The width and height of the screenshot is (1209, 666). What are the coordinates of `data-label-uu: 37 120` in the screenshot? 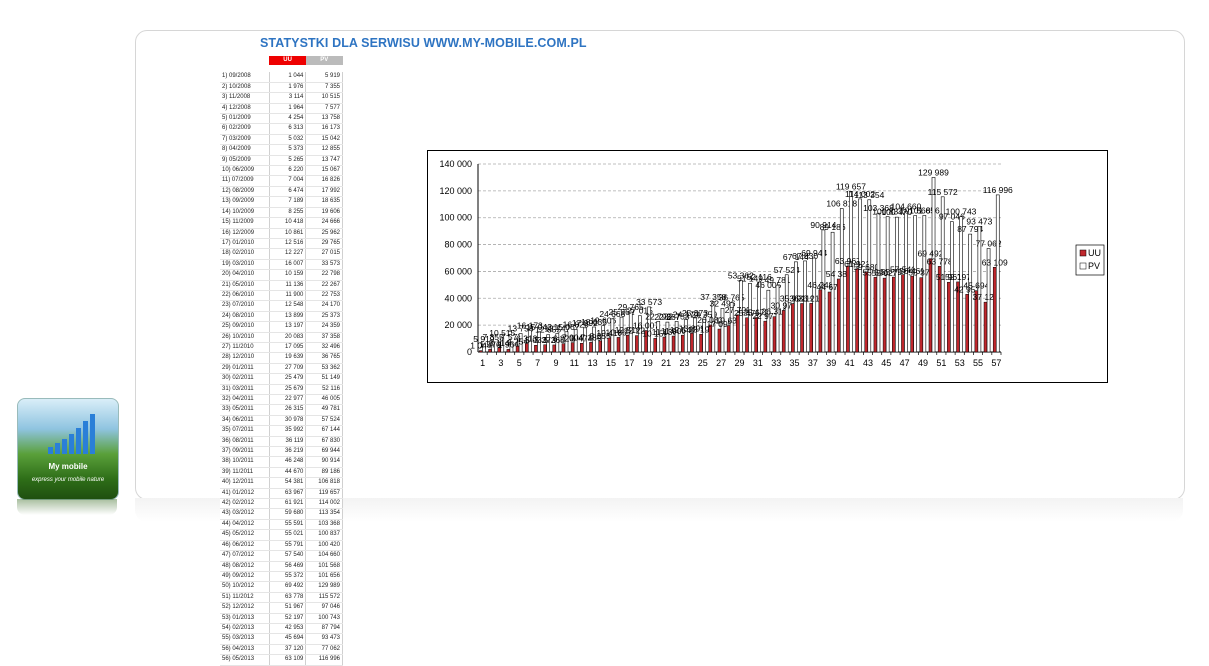 It's located at (986, 297).